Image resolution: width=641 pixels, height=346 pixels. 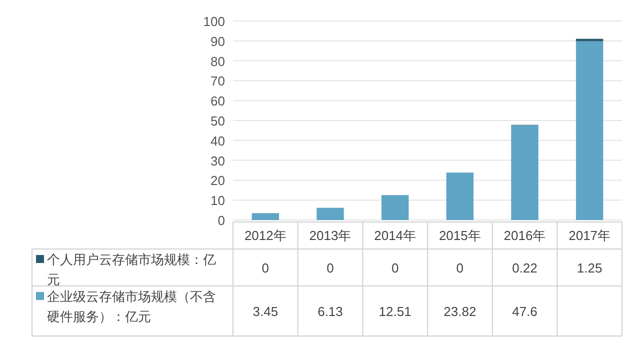 I want to click on legend-label: 企业级云存储市场规模（不含硬件服务）：亿元, so click(x=131, y=306).